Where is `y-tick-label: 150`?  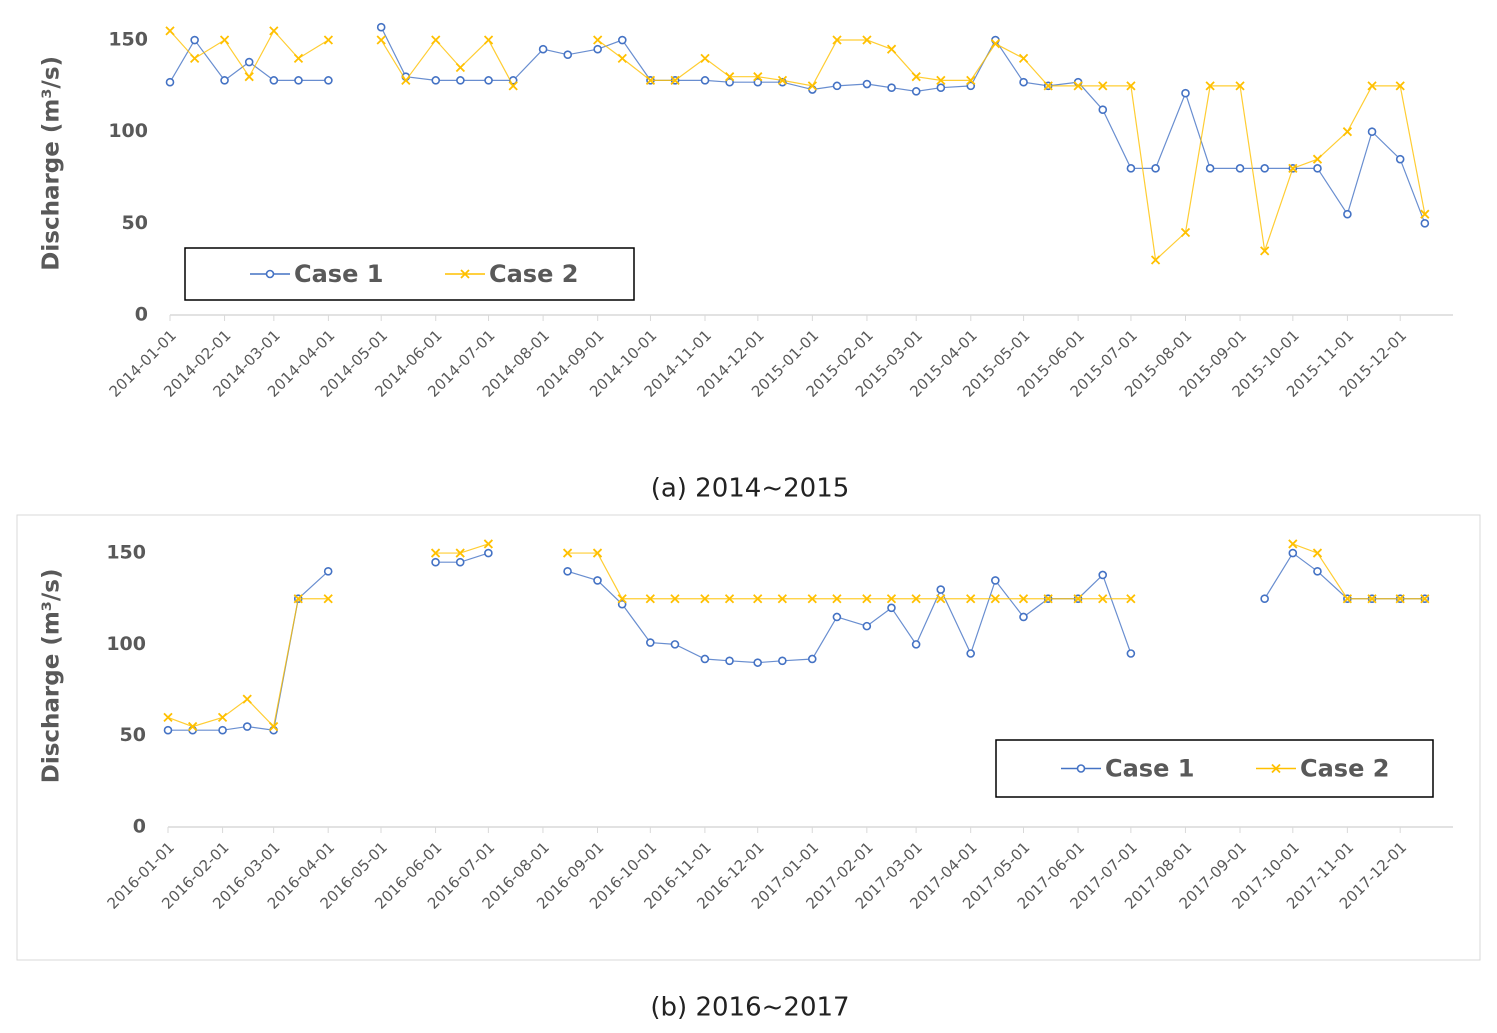 y-tick-label: 150 is located at coordinates (128, 40).